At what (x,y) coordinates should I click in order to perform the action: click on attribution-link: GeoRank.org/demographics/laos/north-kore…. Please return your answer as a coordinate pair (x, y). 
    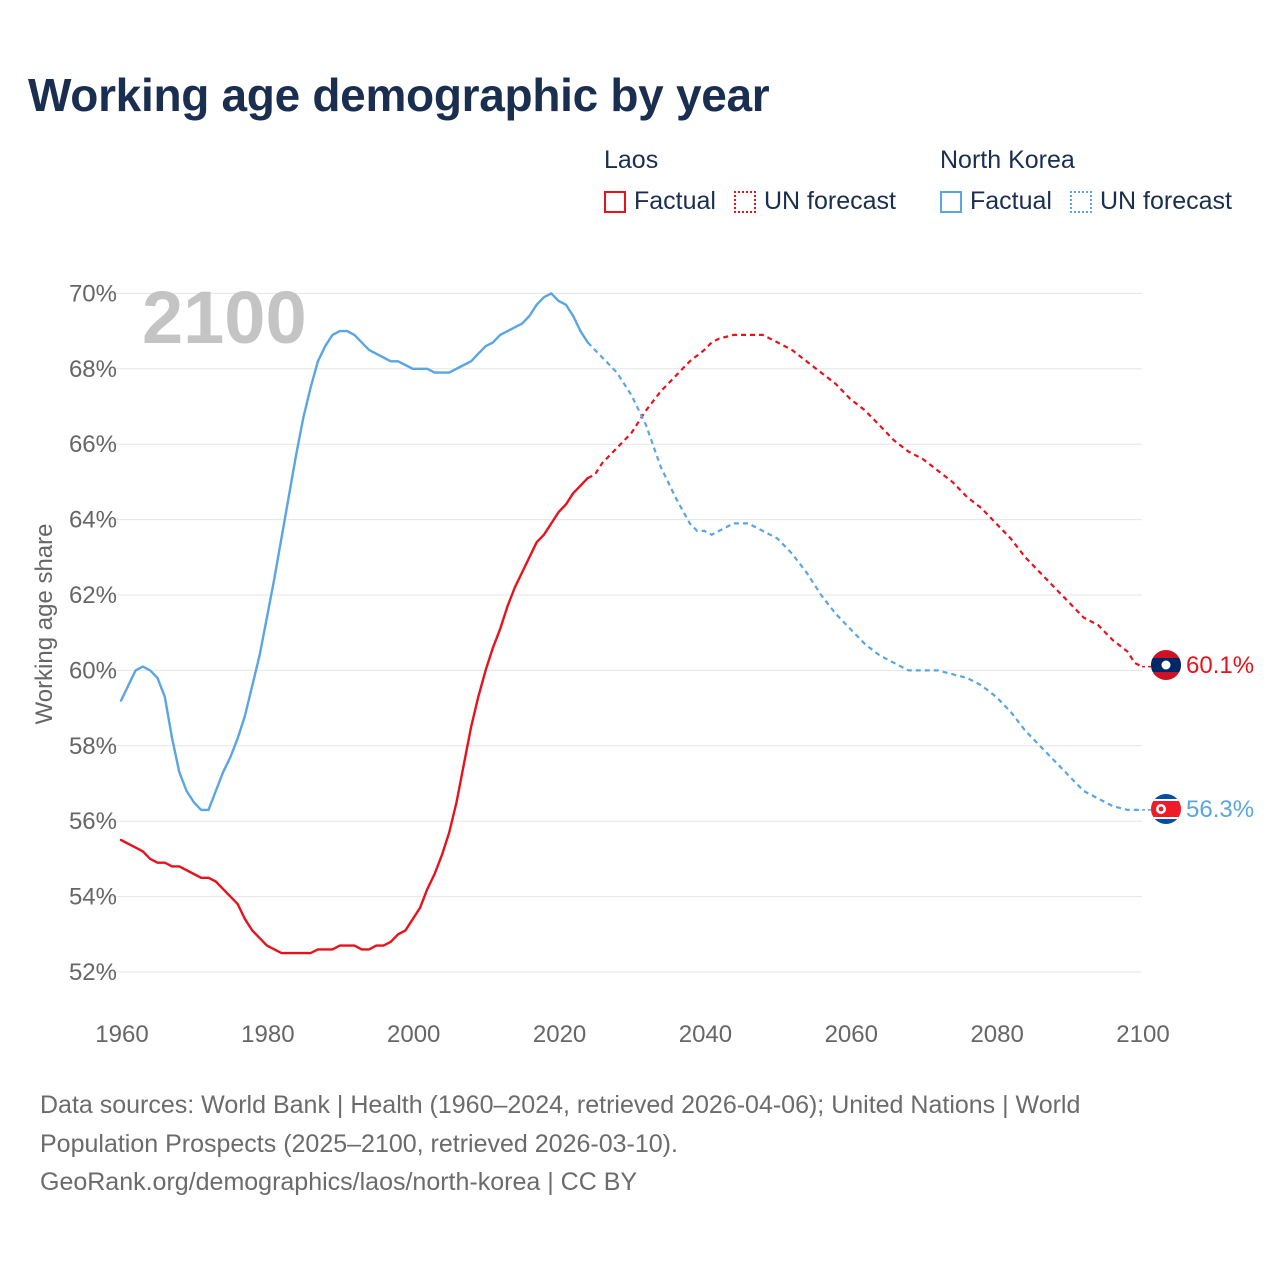
    Looking at the image, I should click on (339, 1182).